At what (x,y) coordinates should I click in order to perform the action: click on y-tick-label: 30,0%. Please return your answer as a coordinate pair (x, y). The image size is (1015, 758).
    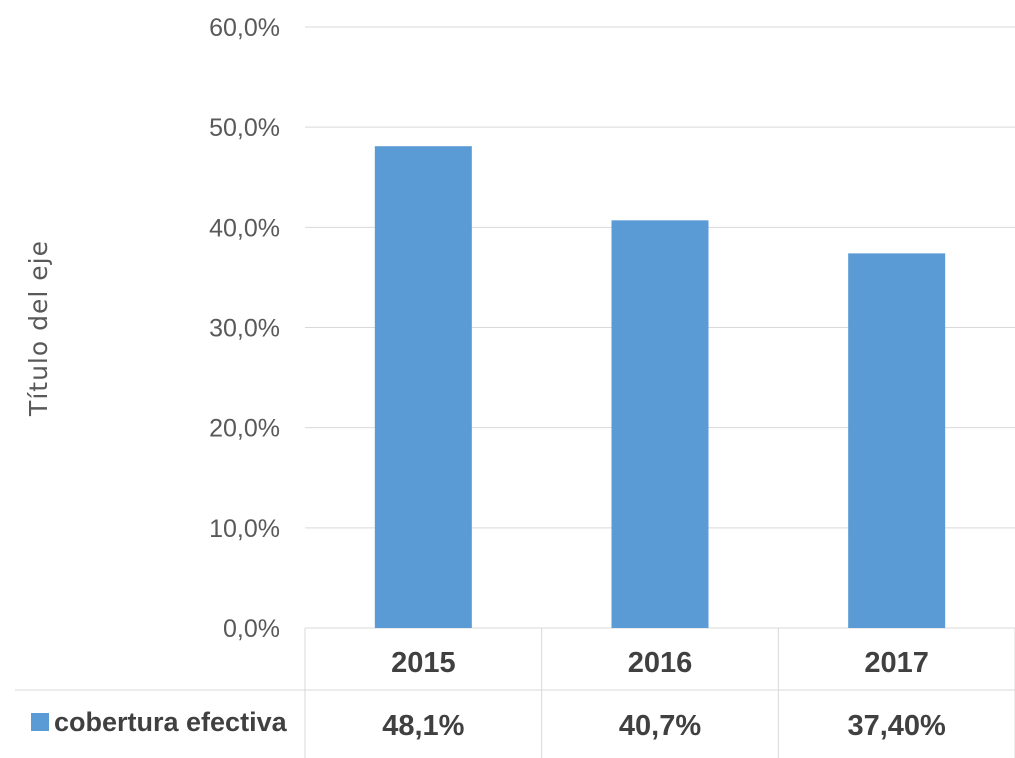
    Looking at the image, I should click on (244, 329).